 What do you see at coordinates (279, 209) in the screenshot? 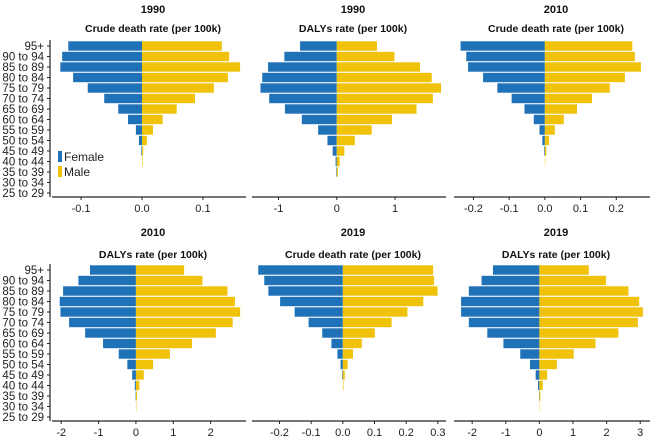
I see `x-tick-label: -1` at bounding box center [279, 209].